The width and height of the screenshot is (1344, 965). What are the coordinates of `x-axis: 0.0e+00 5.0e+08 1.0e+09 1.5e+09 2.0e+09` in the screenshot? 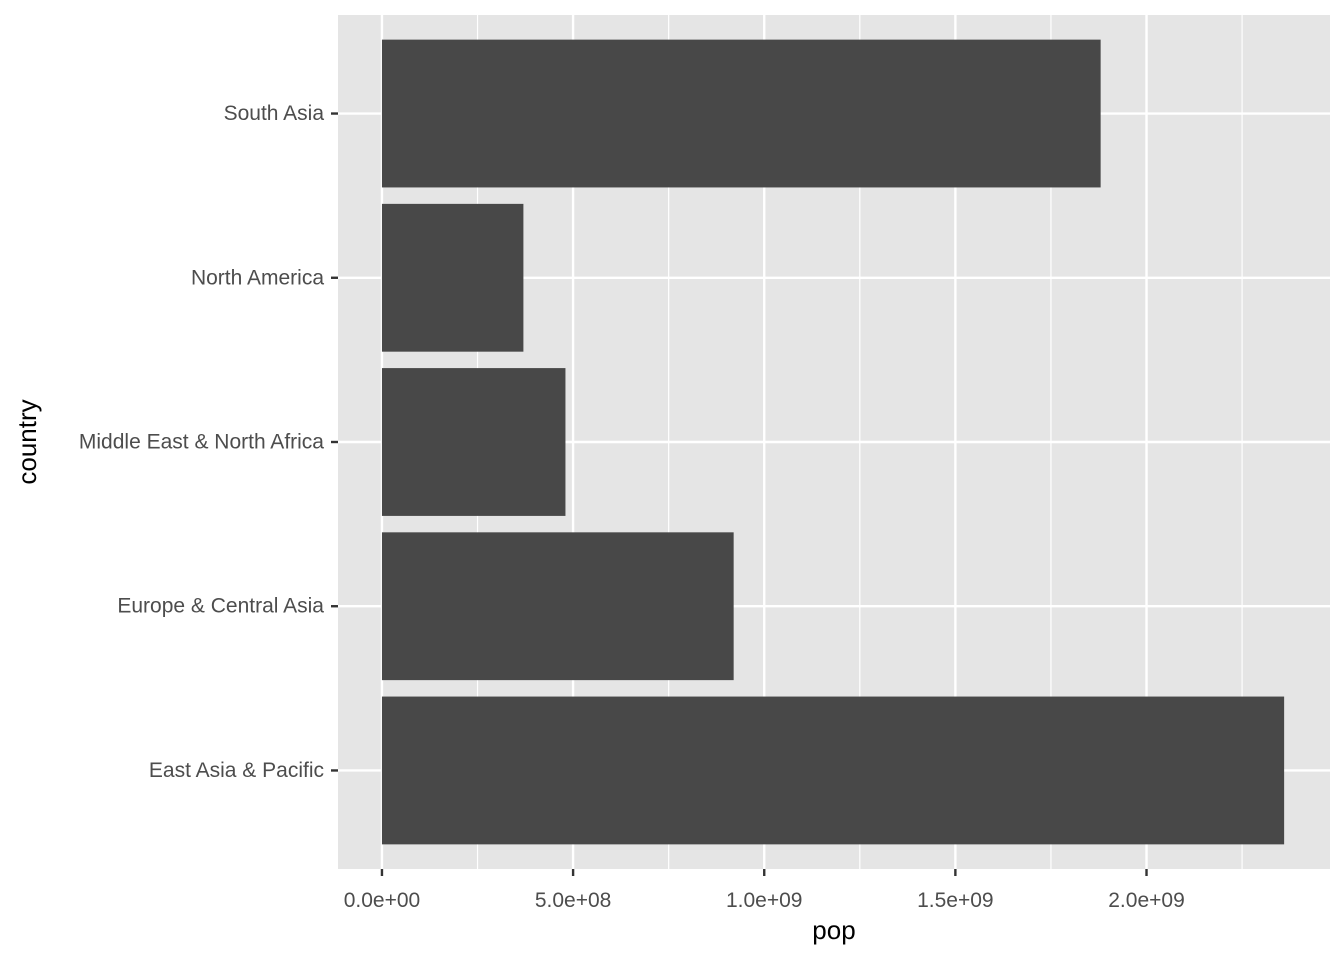 It's located at (764, 890).